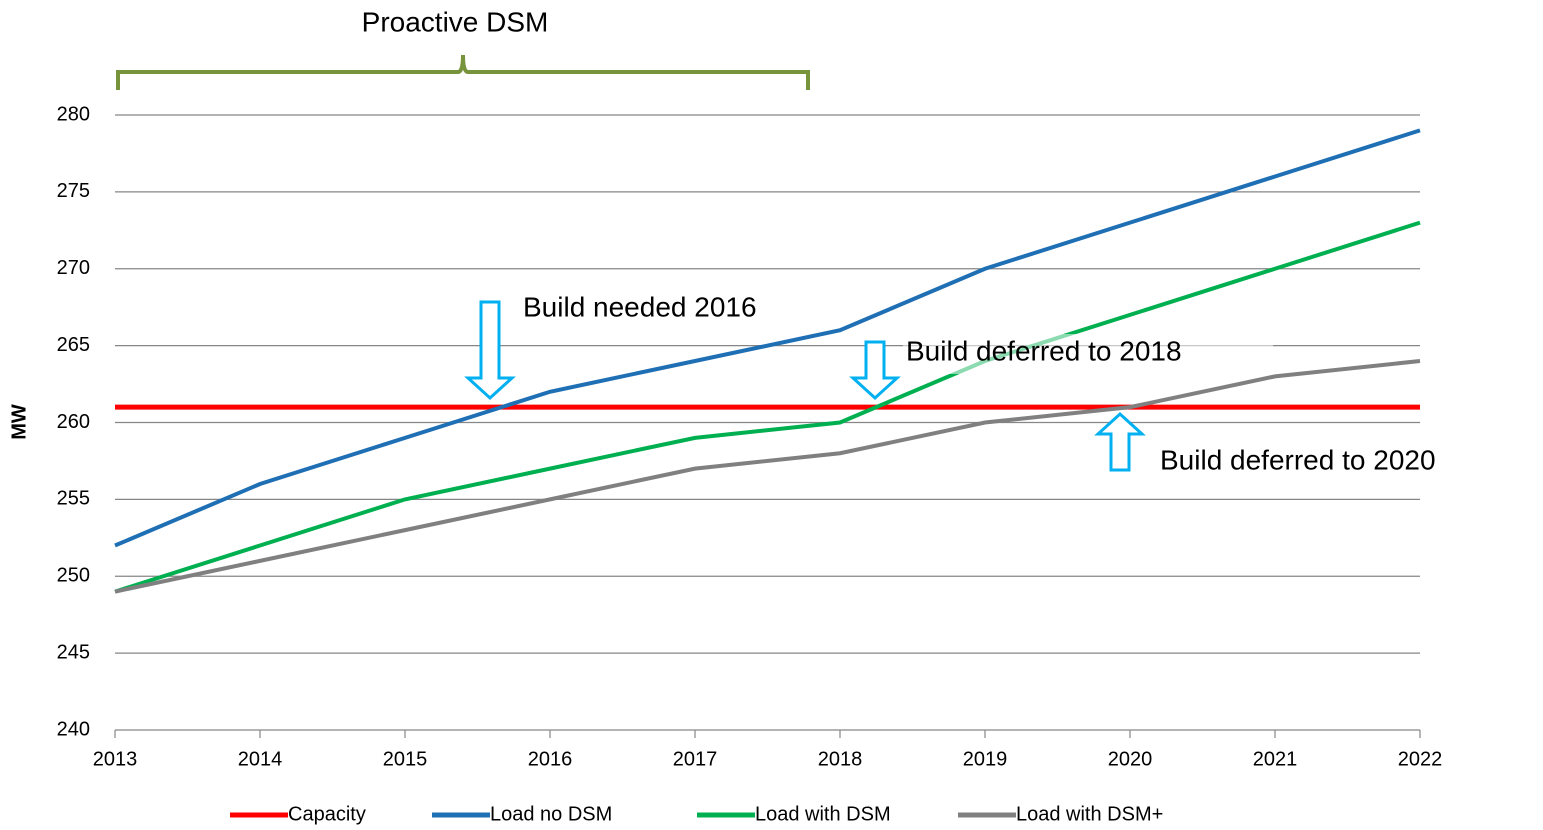 This screenshot has height=830, width=1543. Describe the element at coordinates (327, 814) in the screenshot. I see `legend-label: Capacity` at that location.